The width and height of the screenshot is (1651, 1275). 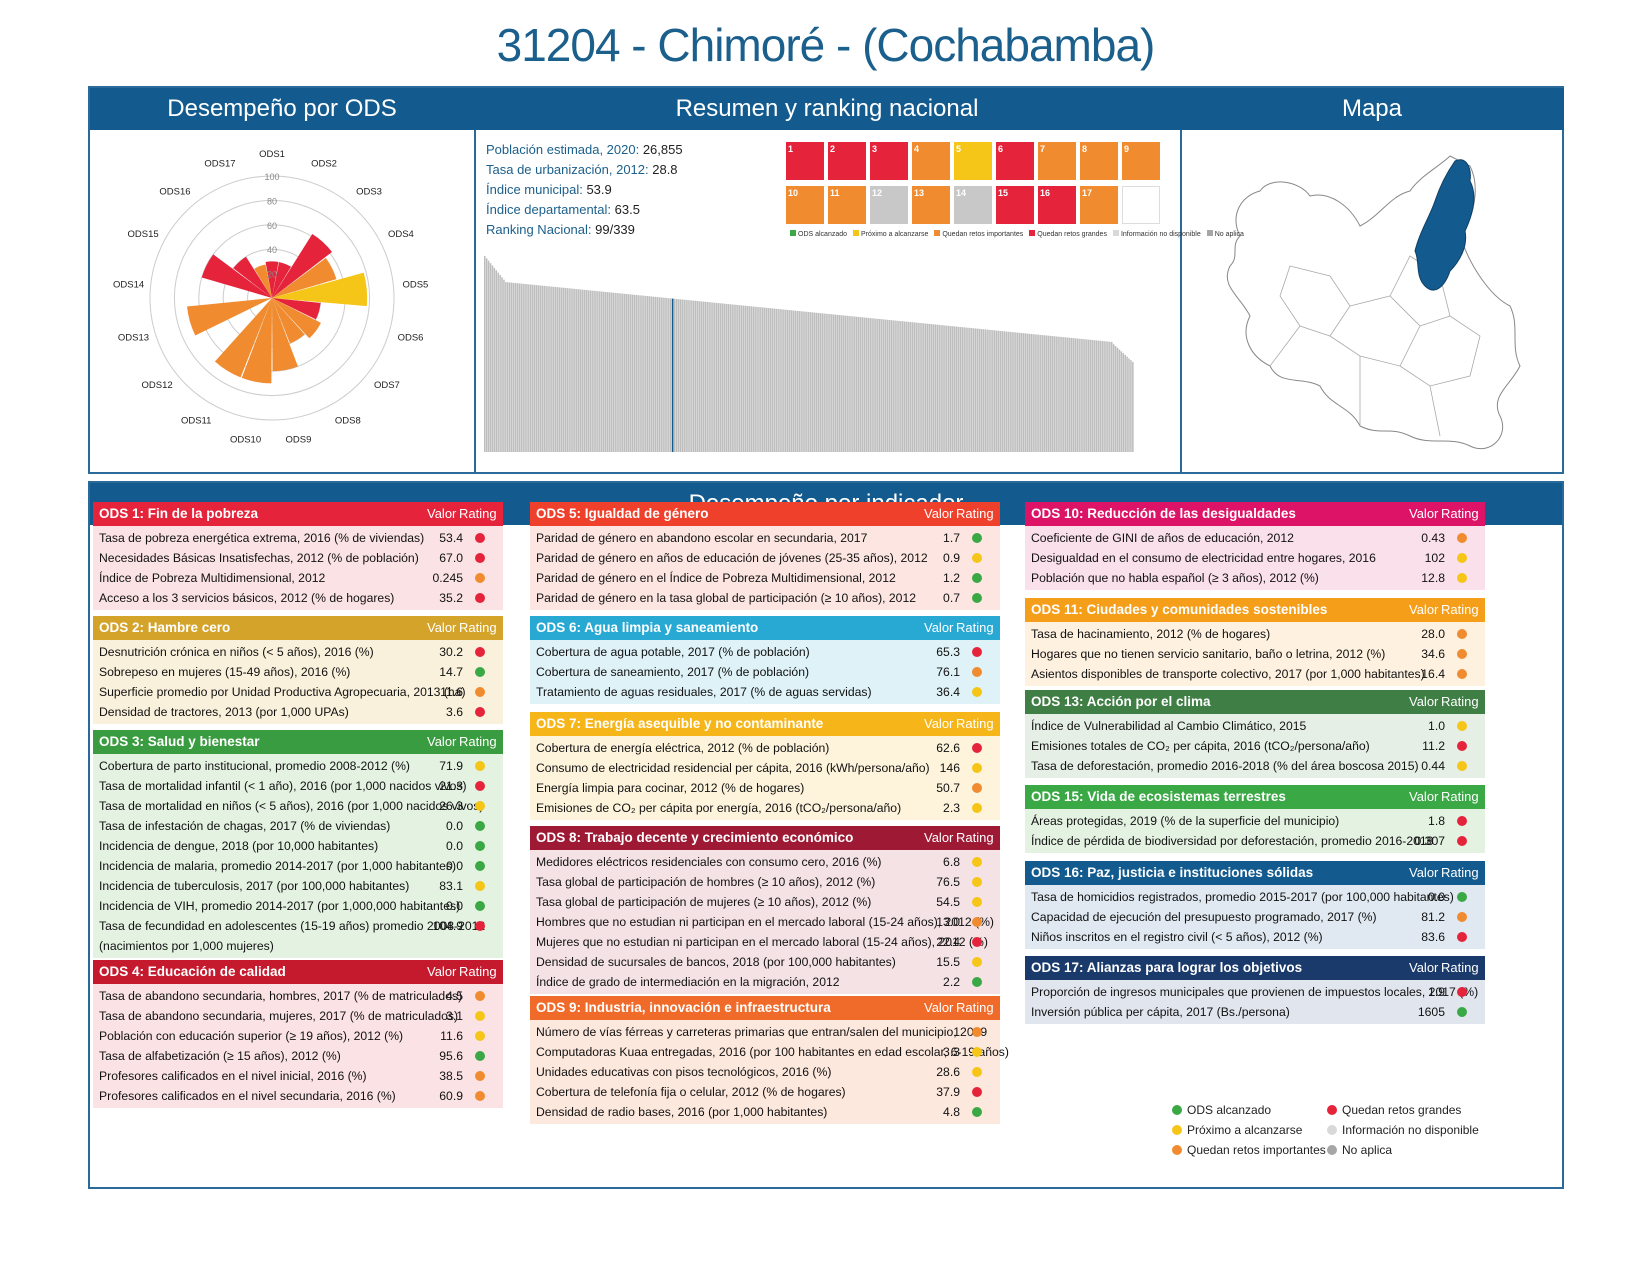 I want to click on sdg-icon: 17, so click(x=1099, y=205).